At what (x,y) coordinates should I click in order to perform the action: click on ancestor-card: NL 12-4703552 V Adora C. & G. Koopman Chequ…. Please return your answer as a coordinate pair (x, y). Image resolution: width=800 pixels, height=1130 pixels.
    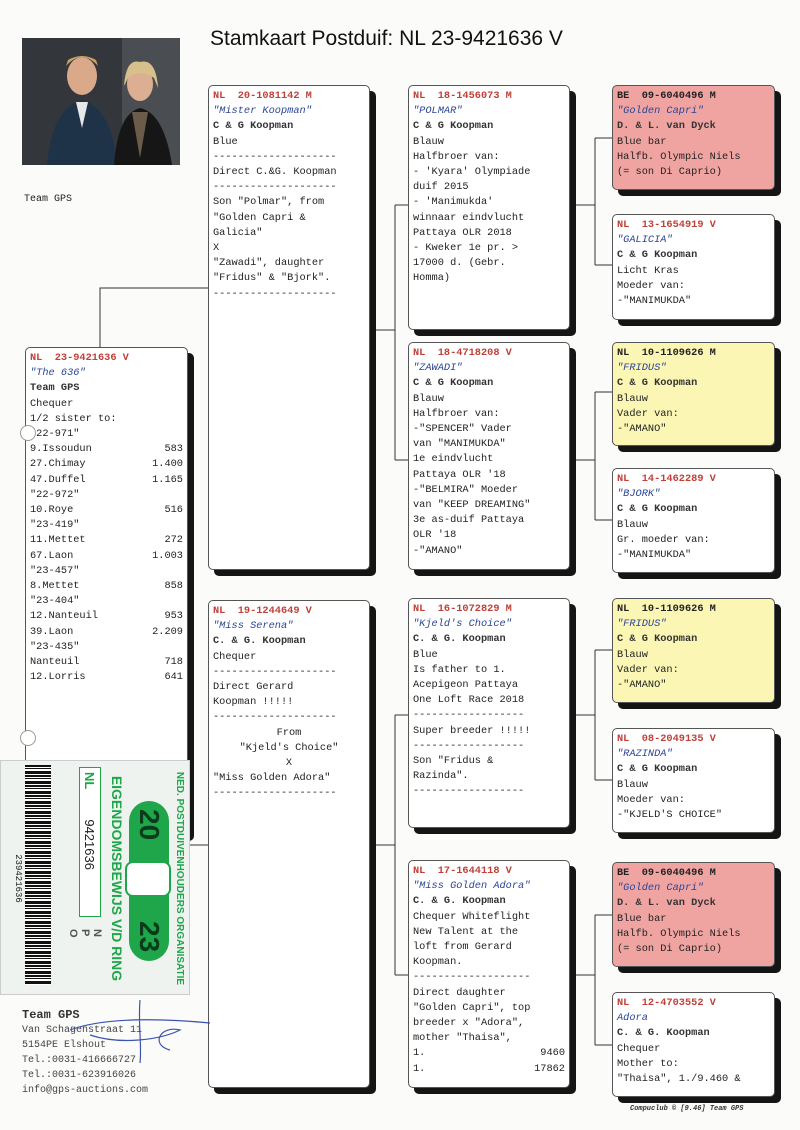
    Looking at the image, I should click on (693, 1044).